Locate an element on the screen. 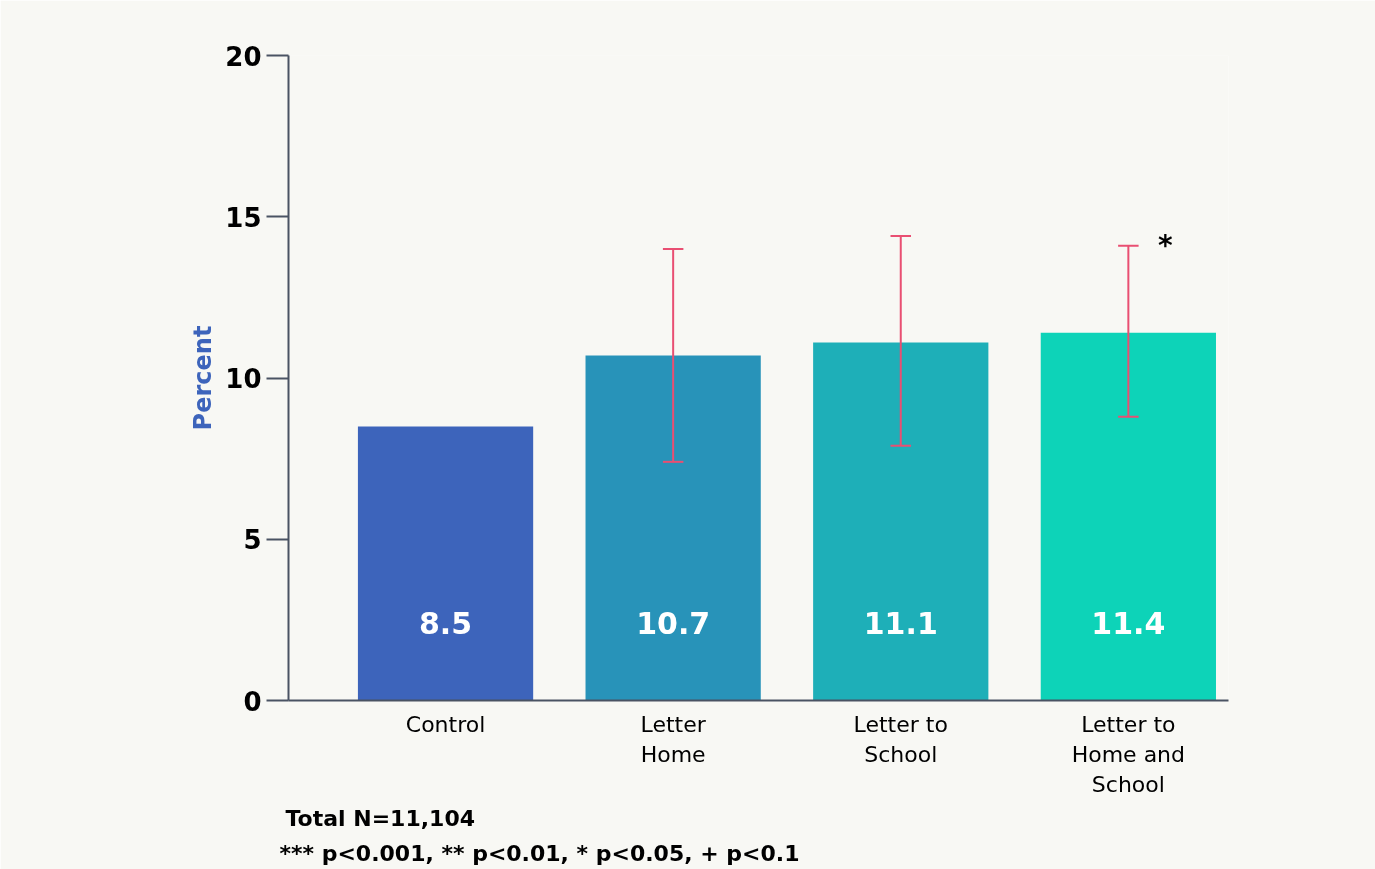 This screenshot has height=869, width=1375. data-label: 11.4 is located at coordinates (1128, 624).